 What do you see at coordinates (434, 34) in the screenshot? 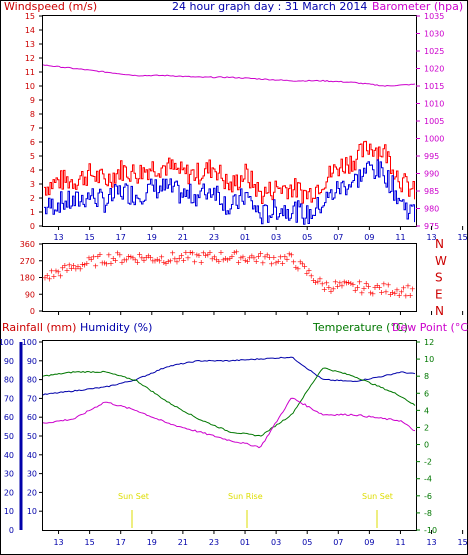
I see `barometer-axis-tick-label: 1030` at bounding box center [434, 34].